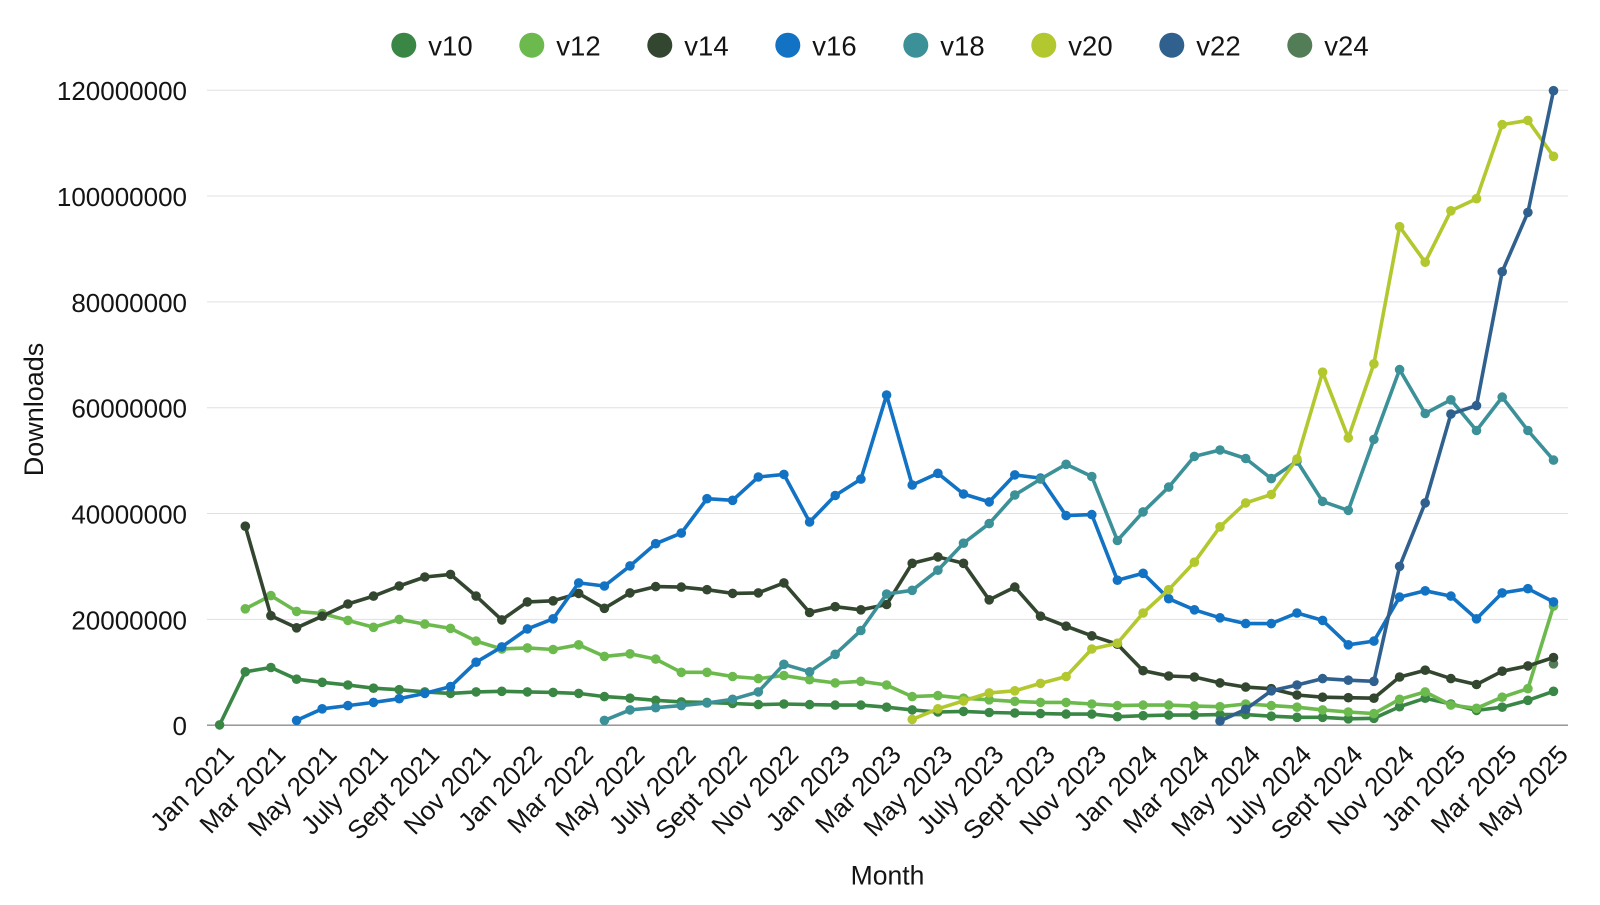 The image size is (1600, 905). I want to click on svg-text: v14, so click(706, 46).